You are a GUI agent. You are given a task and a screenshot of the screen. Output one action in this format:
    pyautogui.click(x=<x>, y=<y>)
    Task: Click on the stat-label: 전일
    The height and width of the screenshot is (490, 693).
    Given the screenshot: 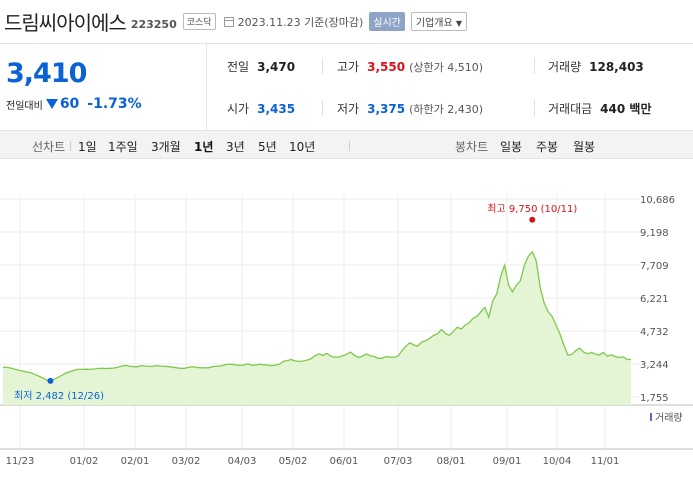 What is the action you would take?
    pyautogui.click(x=238, y=67)
    